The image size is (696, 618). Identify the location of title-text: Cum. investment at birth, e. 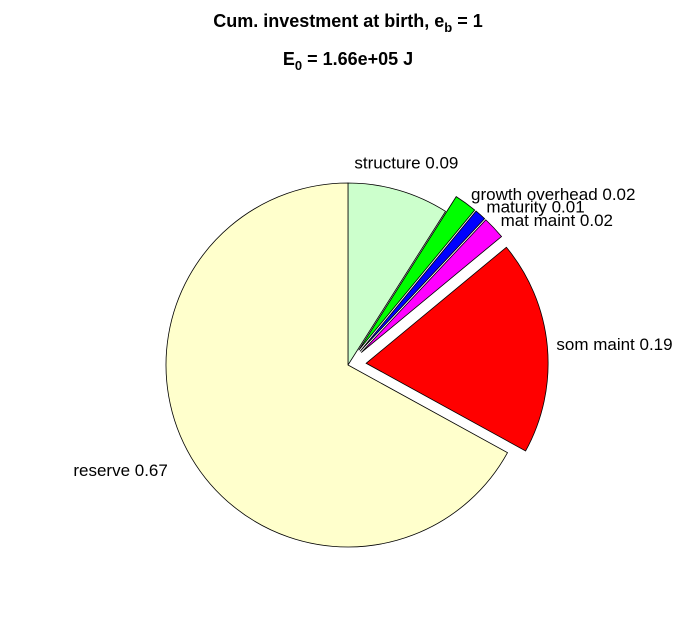
(328, 21).